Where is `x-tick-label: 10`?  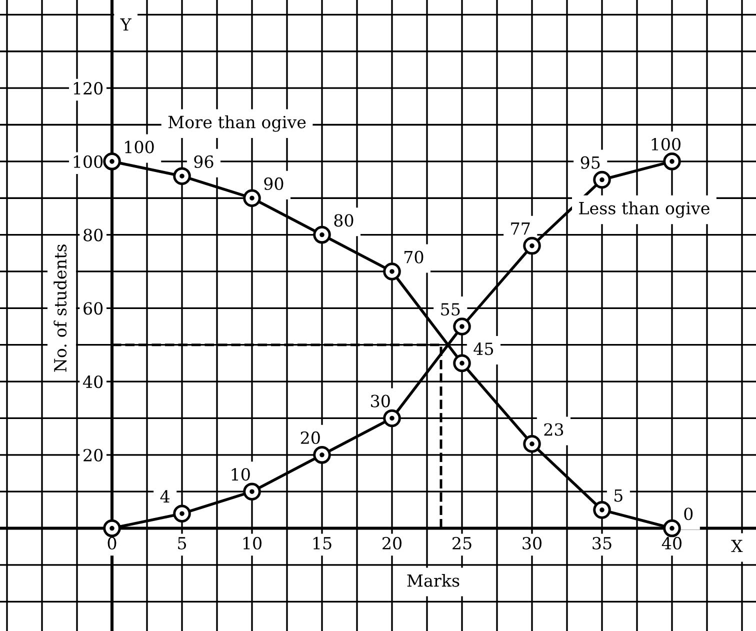 x-tick-label: 10 is located at coordinates (252, 543).